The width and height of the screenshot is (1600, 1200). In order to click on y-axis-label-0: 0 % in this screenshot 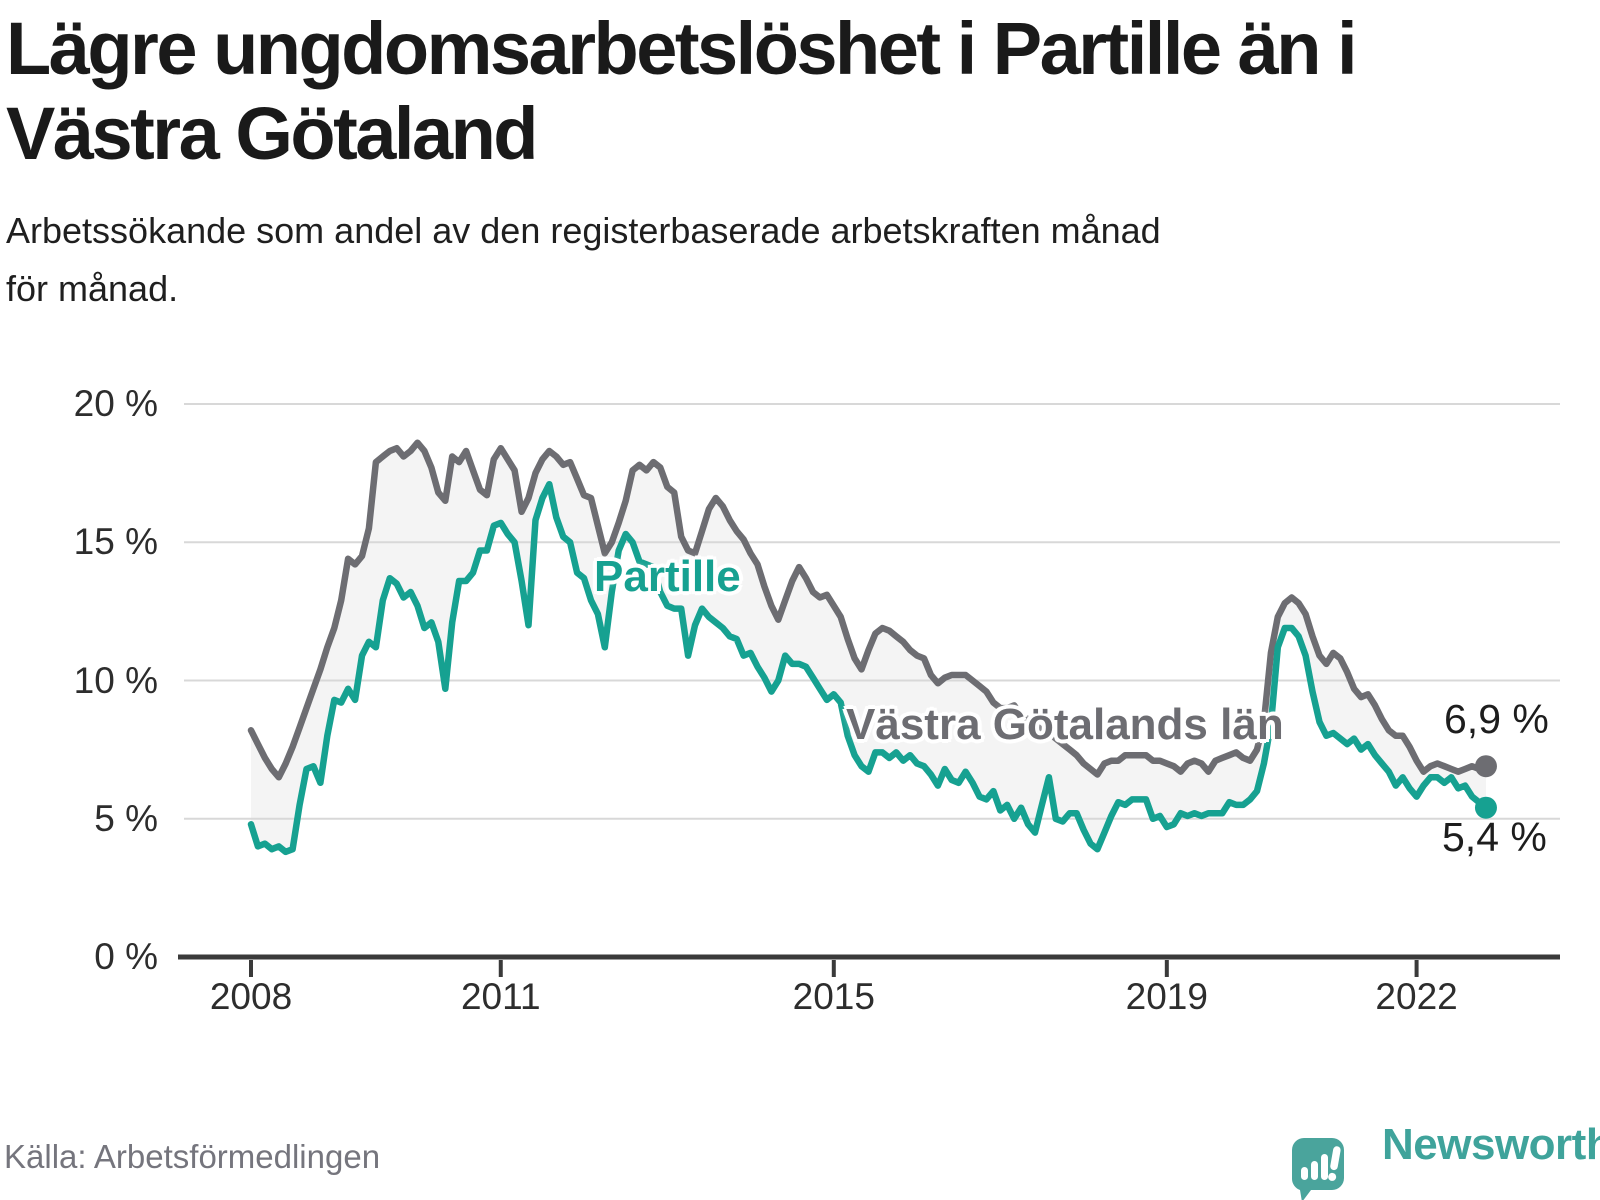, I will do `click(126, 956)`.